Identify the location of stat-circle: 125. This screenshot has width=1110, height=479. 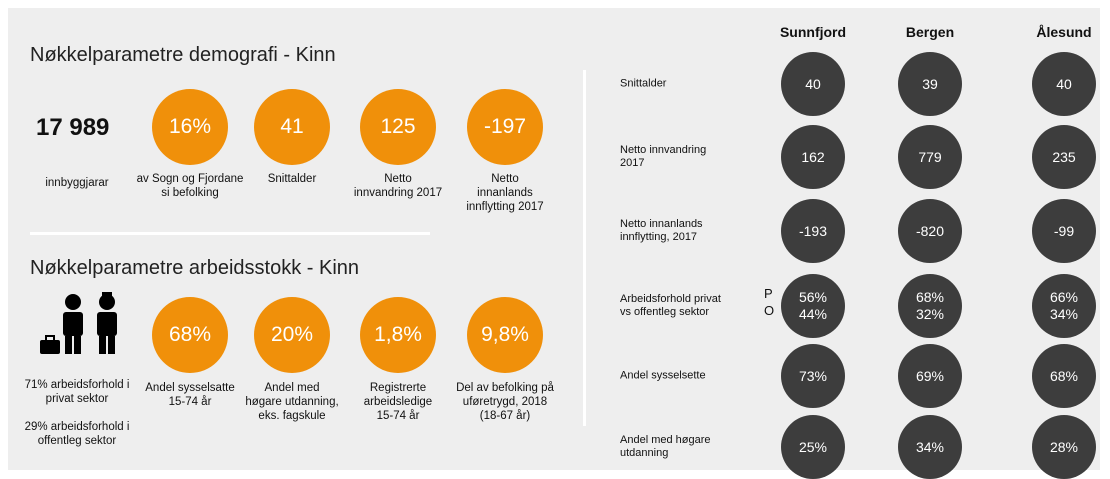
(398, 127).